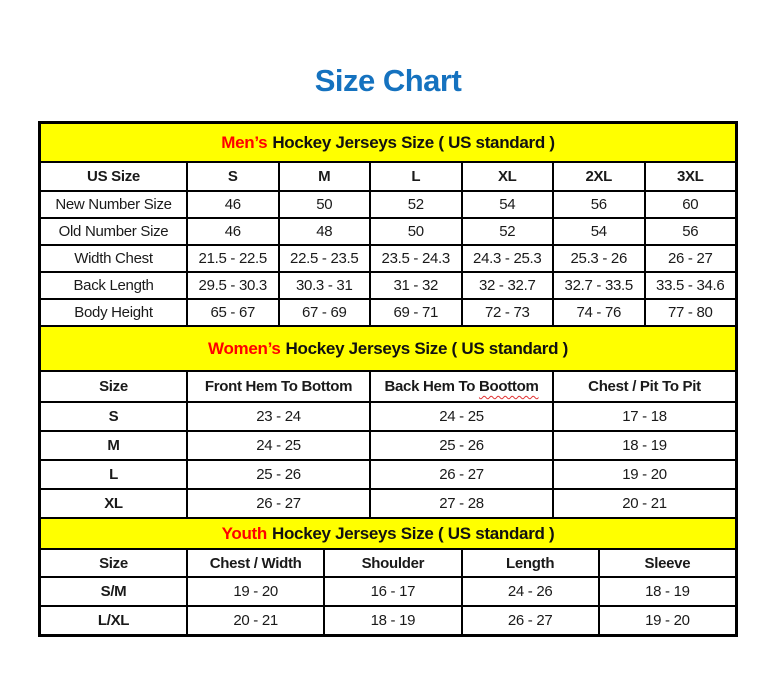  What do you see at coordinates (278, 416) in the screenshot?
I see `value-cell: 23 - 24` at bounding box center [278, 416].